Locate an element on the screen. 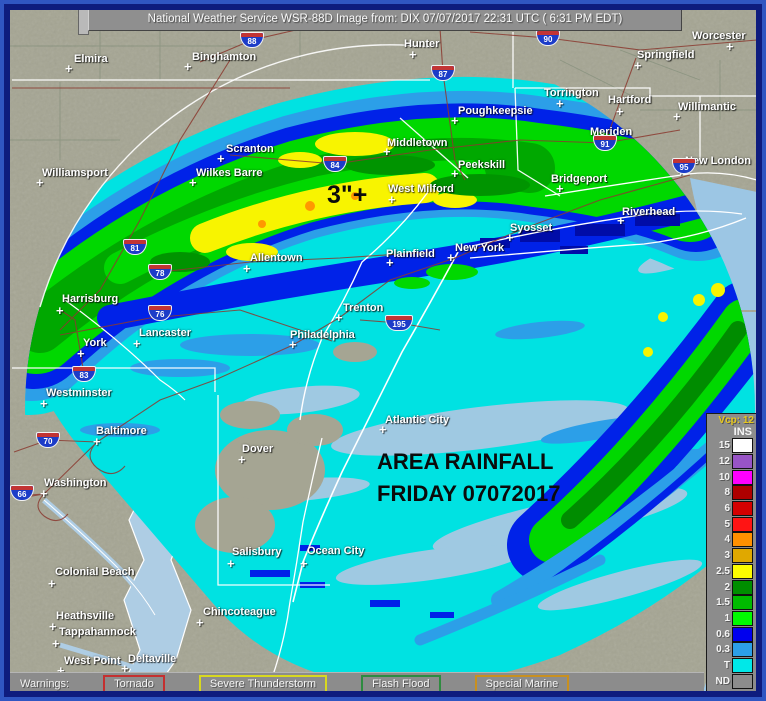 This screenshot has height=701, width=766. shield-number: 81 is located at coordinates (135, 248).